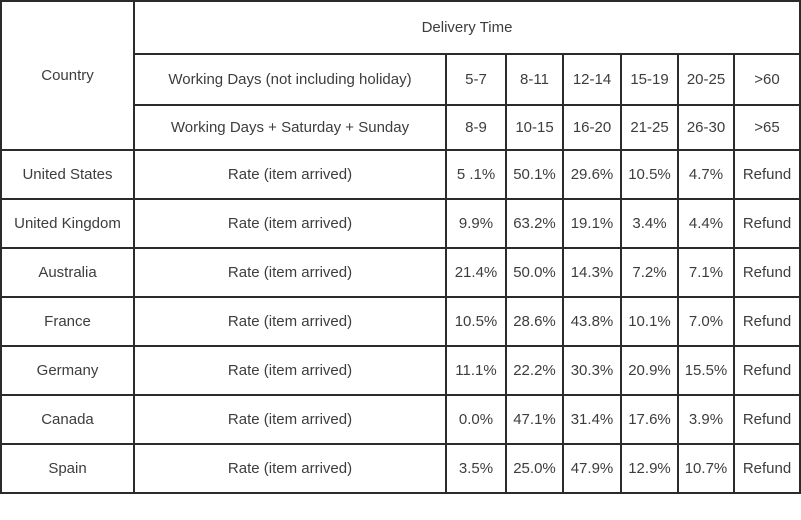  I want to click on rate-value-cell: 11.1%, so click(476, 370).